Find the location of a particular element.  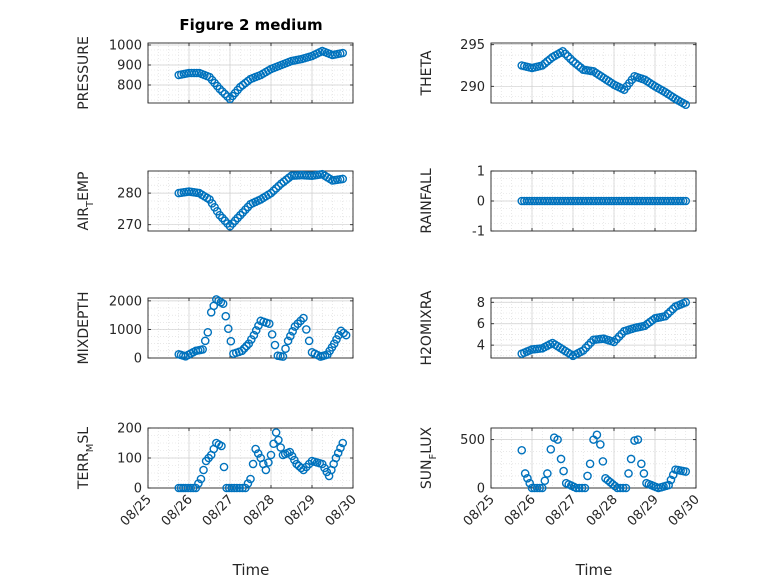

y-tick-label: 800 is located at coordinates (129, 86).